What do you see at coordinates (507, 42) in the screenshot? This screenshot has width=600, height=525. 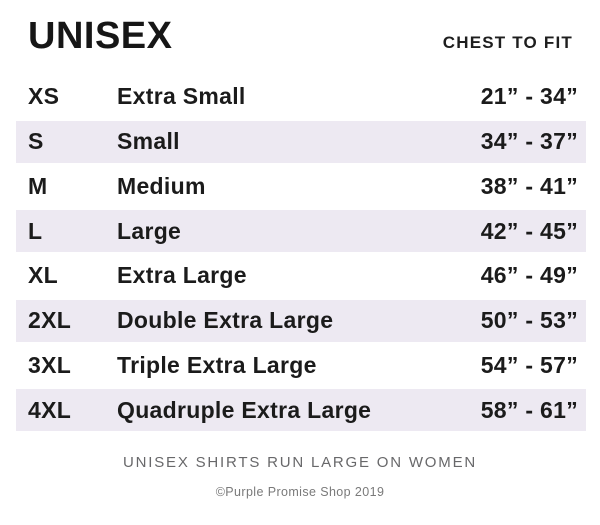 I see `chest-to-fit-label: CHEST TO FIT` at bounding box center [507, 42].